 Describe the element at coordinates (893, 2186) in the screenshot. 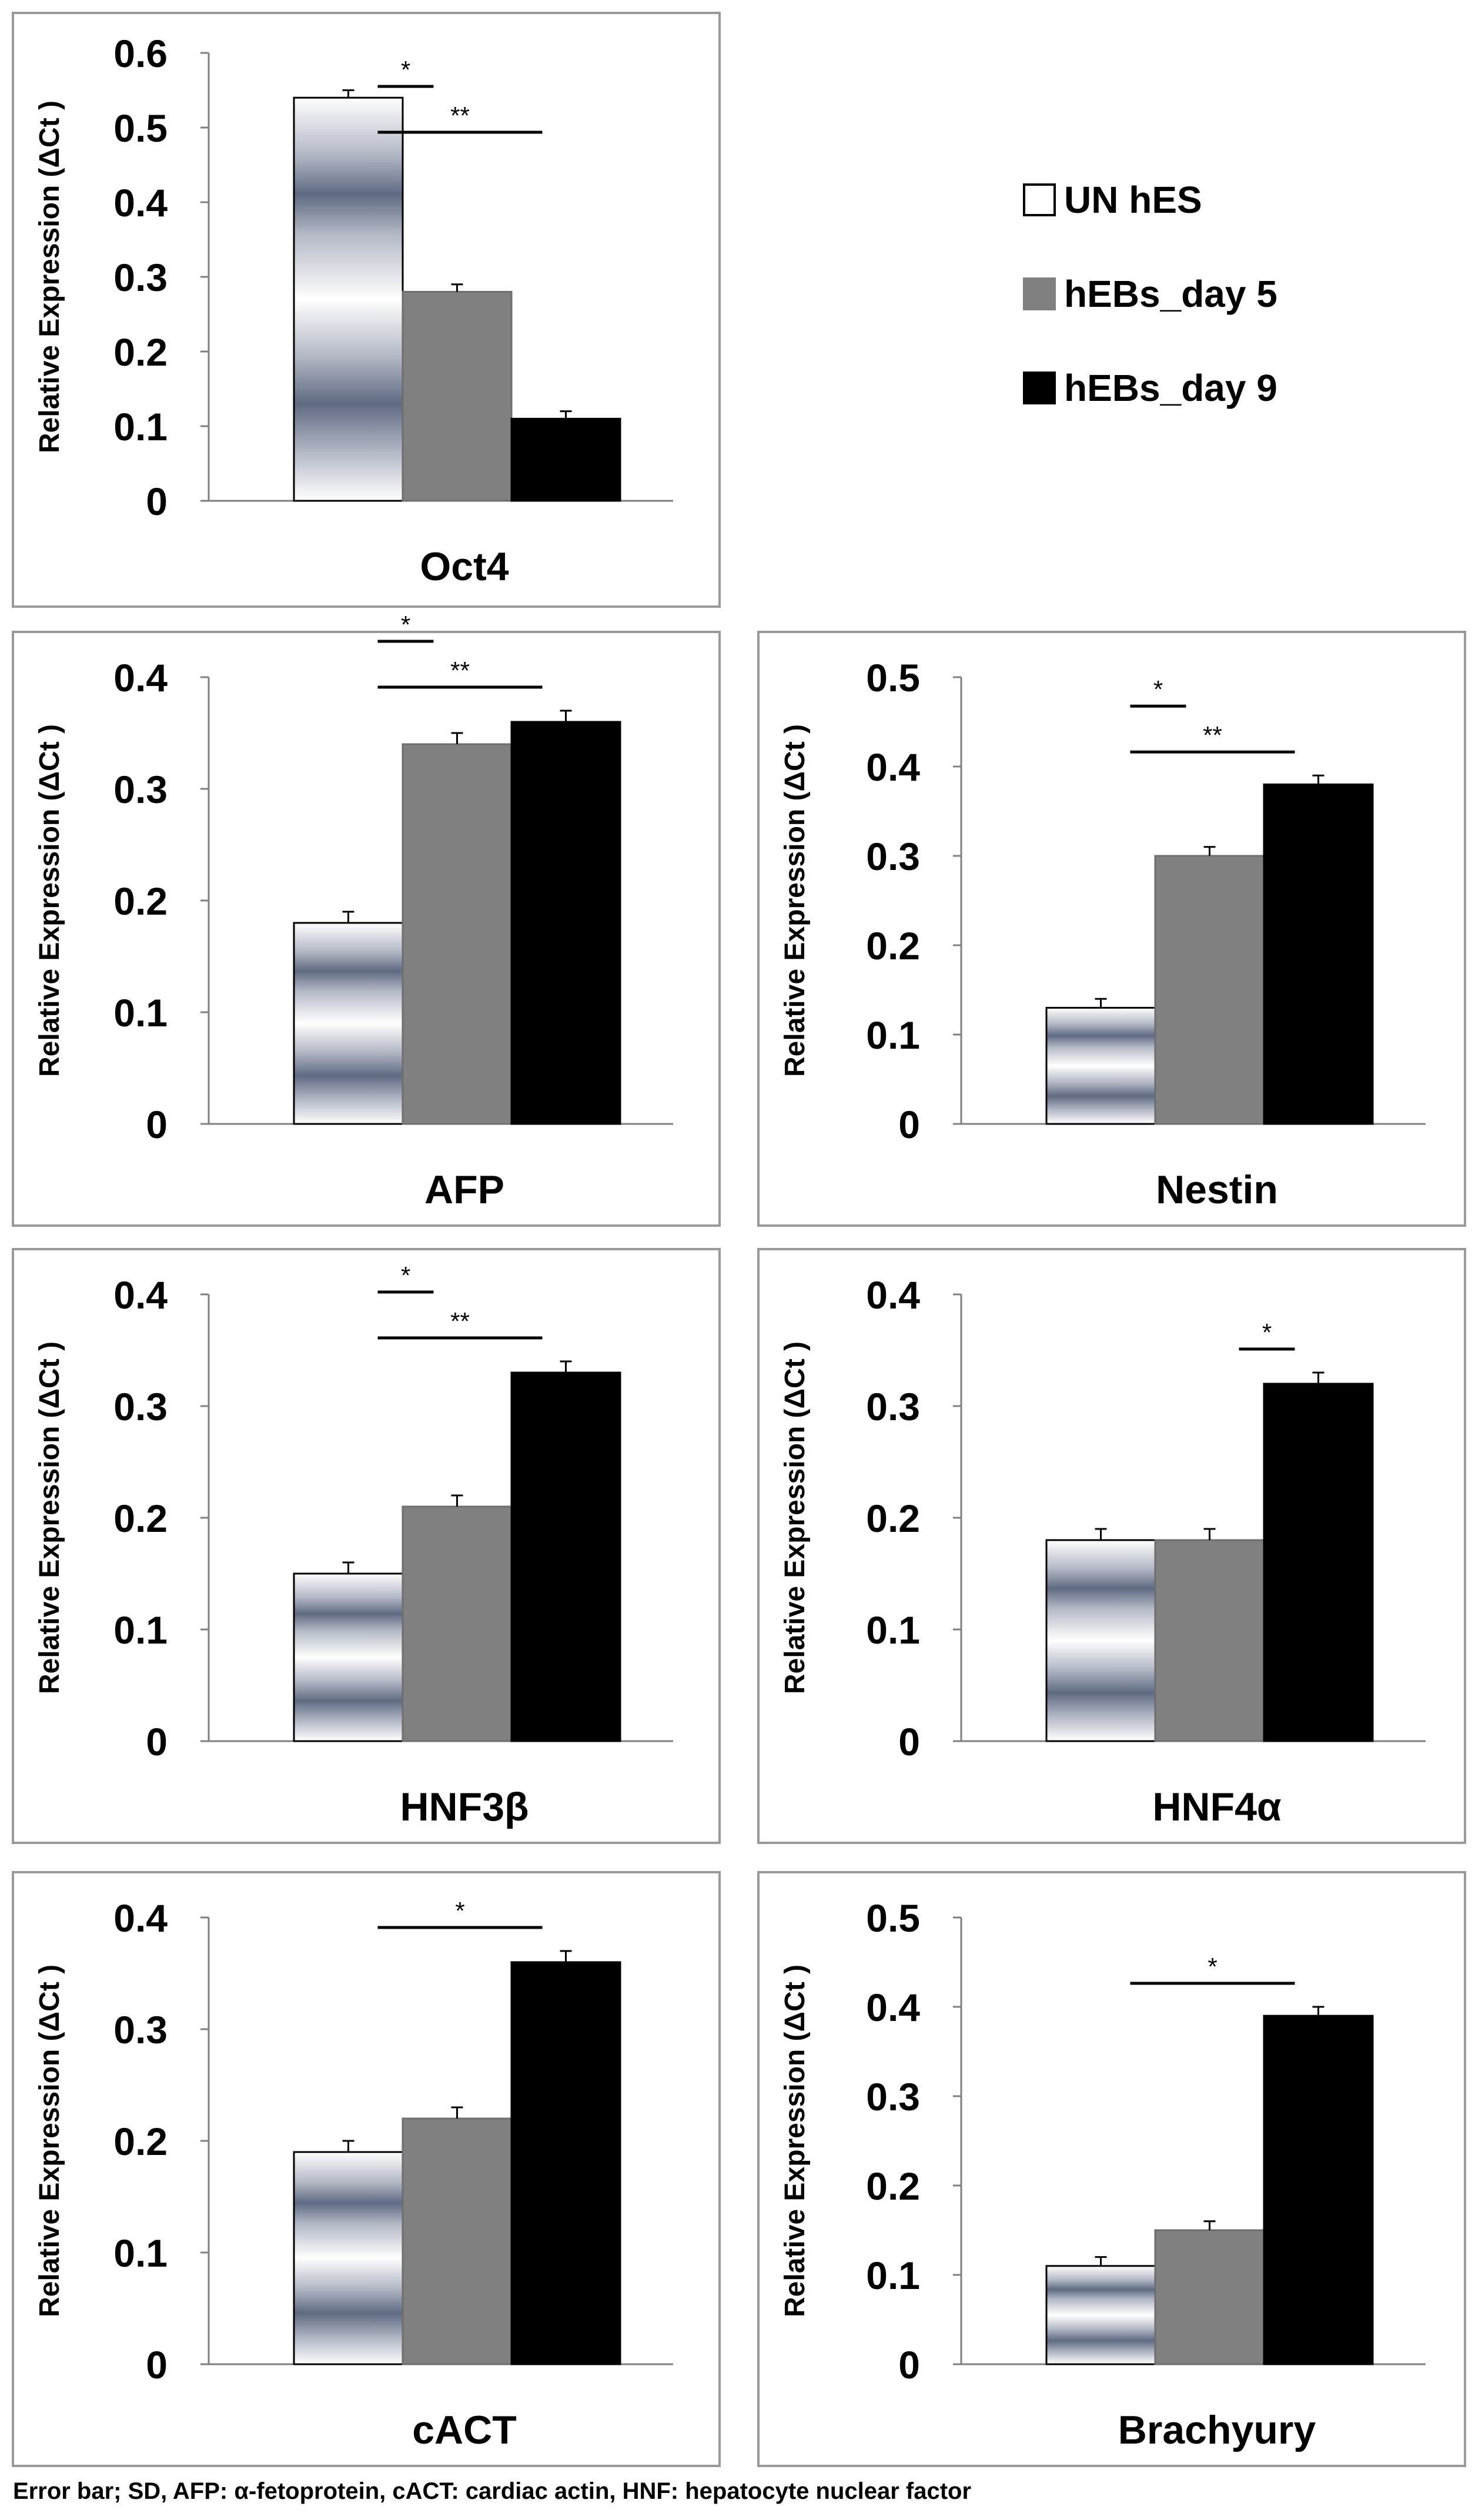

I see `chart-brachyury-ytick-label: 0.2` at that location.